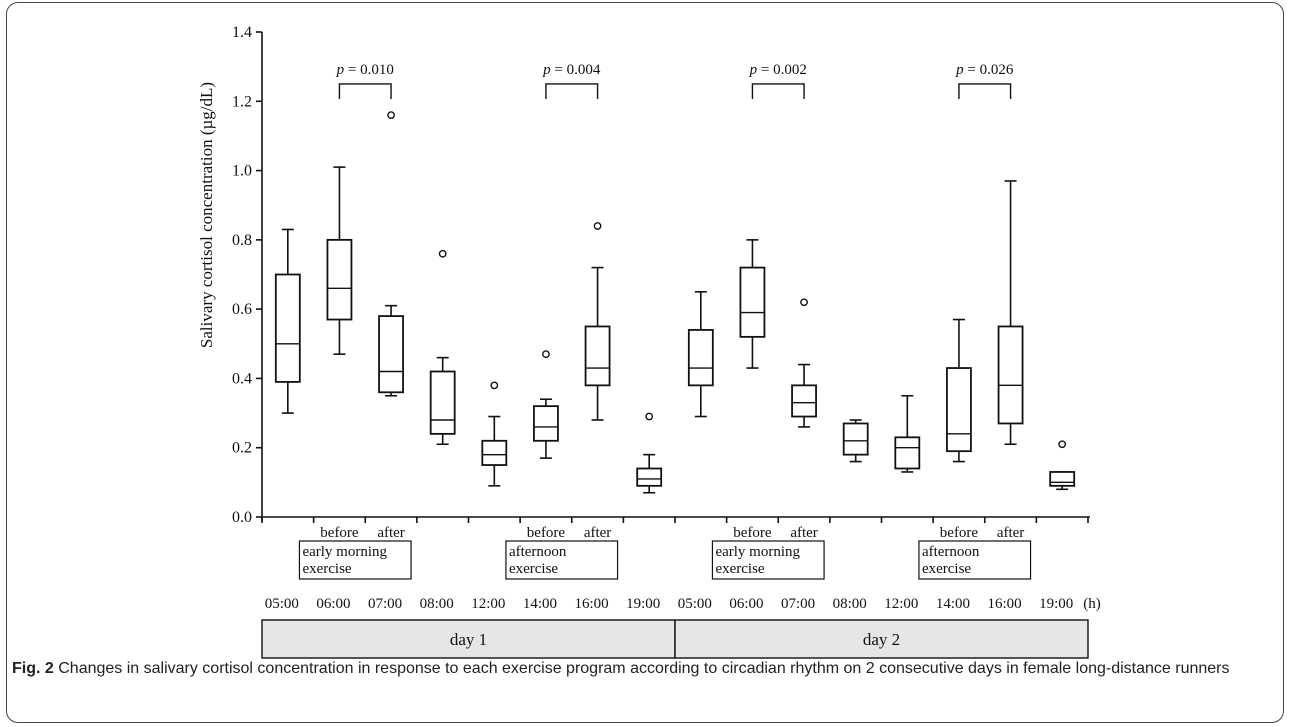 Image resolution: width=1292 pixels, height=727 pixels. I want to click on day-segment, so click(881, 639).